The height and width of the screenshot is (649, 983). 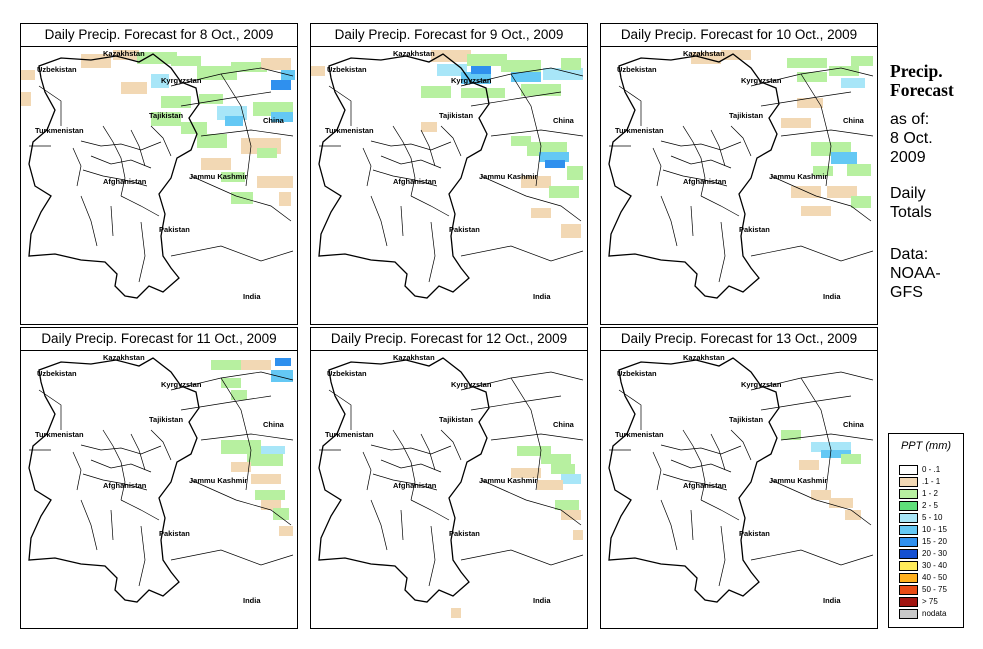 I want to click on legend-label: 15 - 20, so click(x=934, y=541).